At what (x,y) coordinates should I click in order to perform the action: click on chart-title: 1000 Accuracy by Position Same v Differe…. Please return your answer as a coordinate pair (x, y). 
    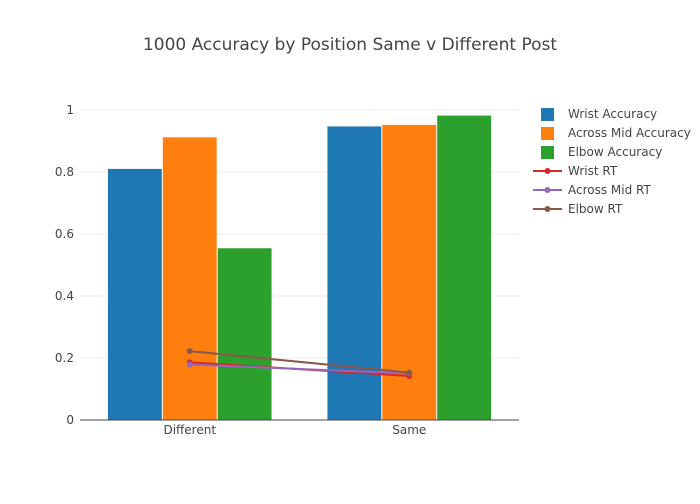
    Looking at the image, I should click on (350, 45).